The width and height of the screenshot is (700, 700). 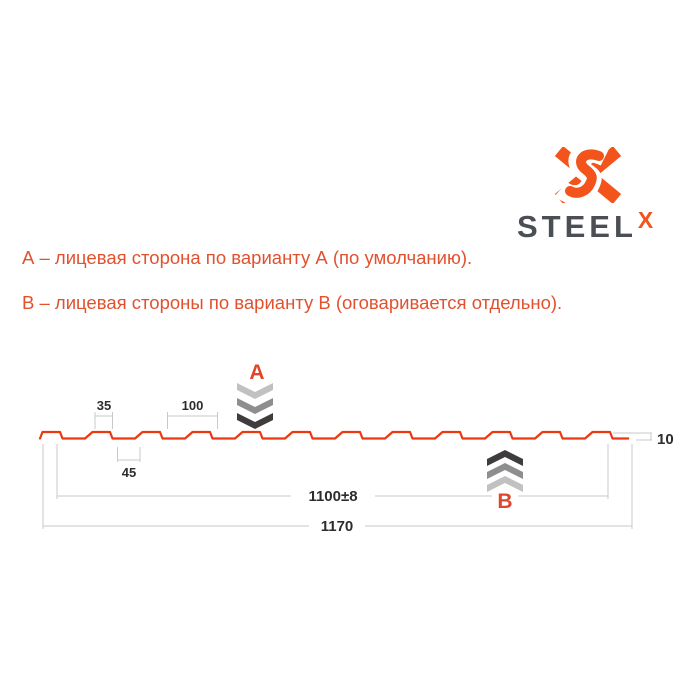 What do you see at coordinates (334, 435) in the screenshot?
I see `sheet-profile-line` at bounding box center [334, 435].